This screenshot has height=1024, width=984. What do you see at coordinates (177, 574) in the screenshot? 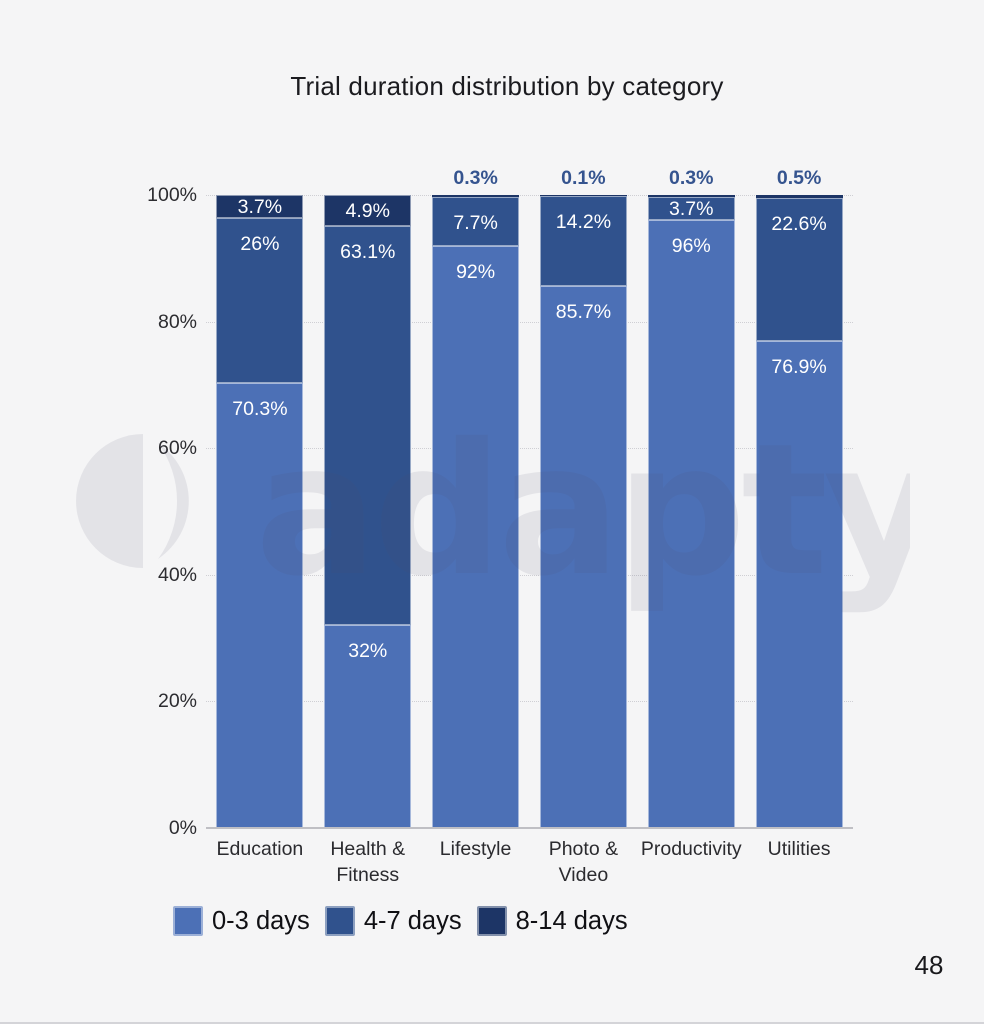
I see `y-tick-label: 40%` at bounding box center [177, 574].